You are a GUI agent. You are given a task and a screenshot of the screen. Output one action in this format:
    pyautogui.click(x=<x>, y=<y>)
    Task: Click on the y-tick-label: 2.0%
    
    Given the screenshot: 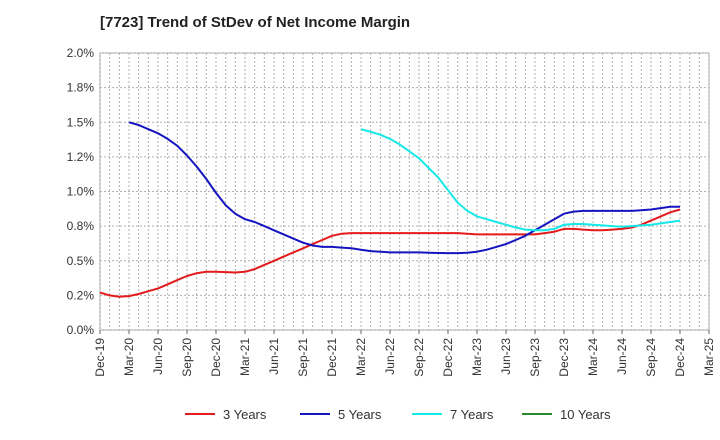 What is the action you would take?
    pyautogui.click(x=81, y=53)
    